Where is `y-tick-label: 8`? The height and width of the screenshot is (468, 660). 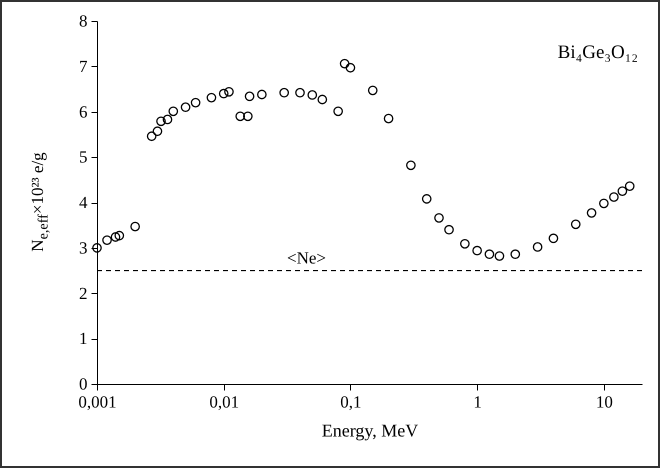 y-tick-label: 8 is located at coordinates (83, 21).